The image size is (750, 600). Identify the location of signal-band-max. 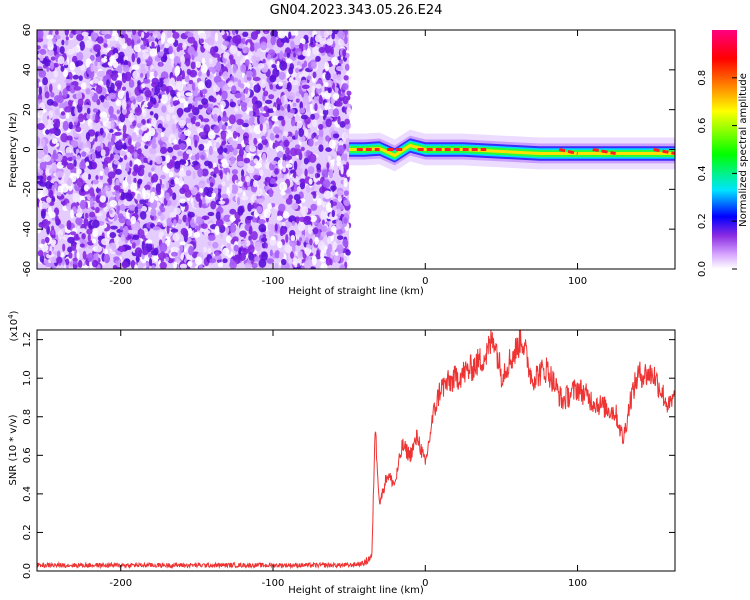
(604, 151).